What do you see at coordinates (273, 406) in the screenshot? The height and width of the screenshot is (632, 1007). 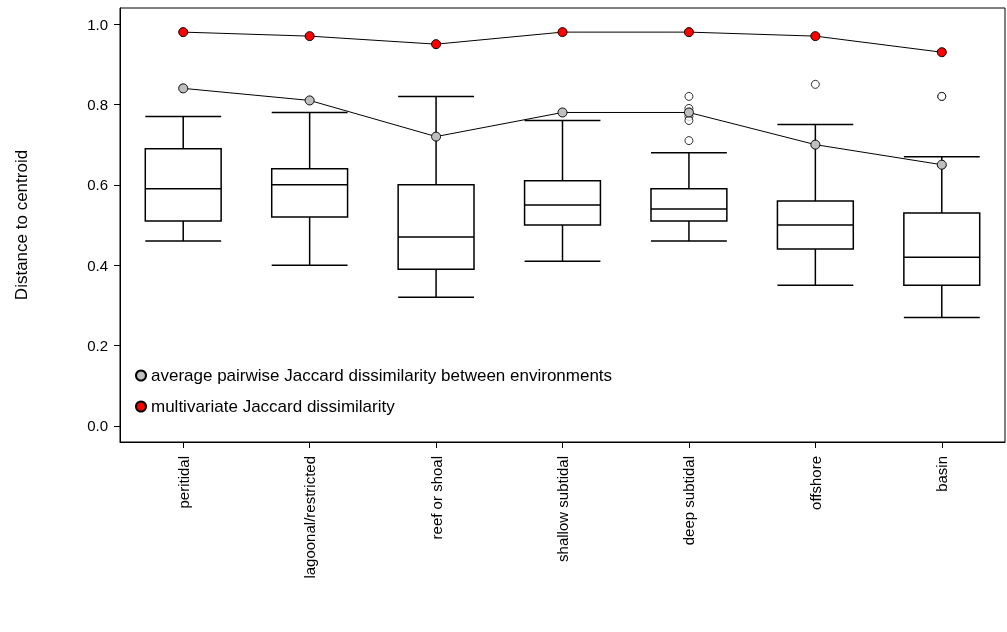 I see `legend-label: multivariate Jaccard dissimilarity` at bounding box center [273, 406].